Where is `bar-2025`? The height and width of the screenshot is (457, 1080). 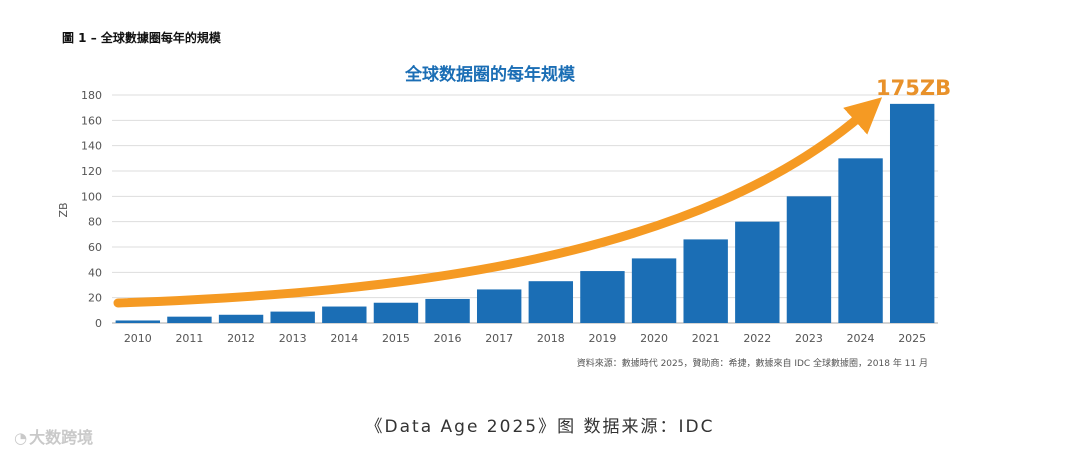
bar-2025 is located at coordinates (912, 213).